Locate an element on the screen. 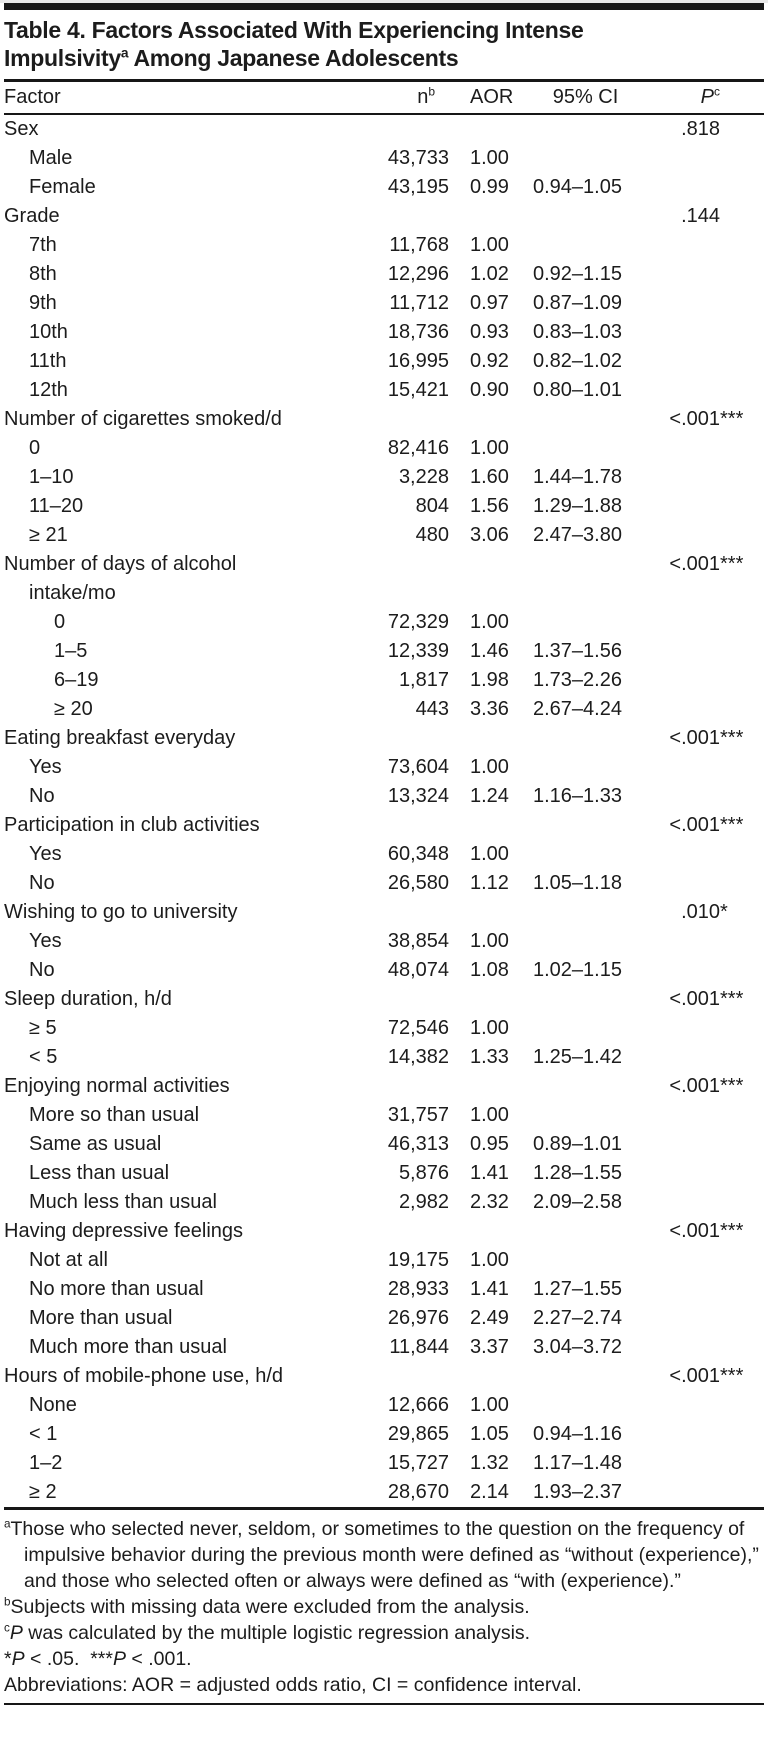 The image size is (768, 1750). table-row: ≥ 20 443 3.36 2.67–4.24 is located at coordinates (384, 709).